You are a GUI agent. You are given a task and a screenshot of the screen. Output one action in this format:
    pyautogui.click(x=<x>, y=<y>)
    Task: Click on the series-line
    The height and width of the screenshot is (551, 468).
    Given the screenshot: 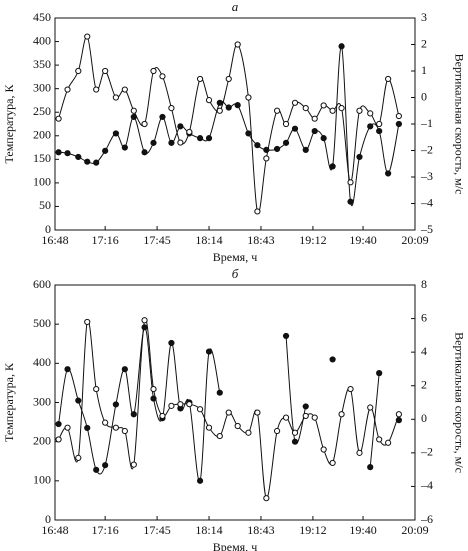 What is the action you would take?
    pyautogui.click(x=296, y=390)
    